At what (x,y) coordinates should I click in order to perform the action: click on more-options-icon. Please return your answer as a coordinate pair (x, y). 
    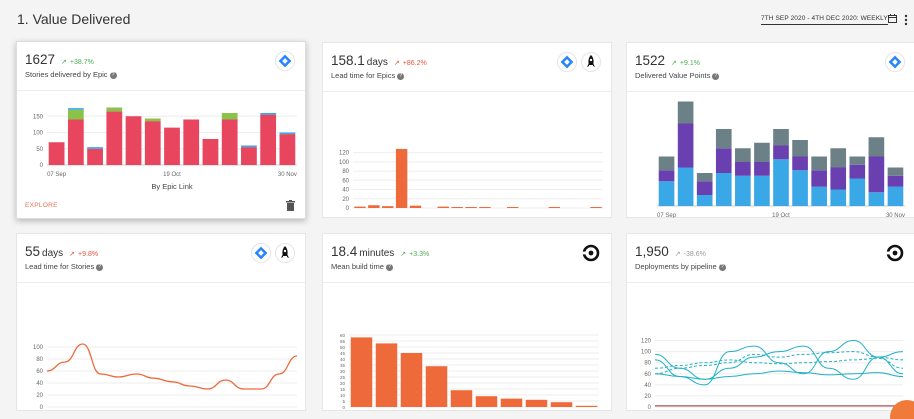
    Looking at the image, I should click on (906, 20).